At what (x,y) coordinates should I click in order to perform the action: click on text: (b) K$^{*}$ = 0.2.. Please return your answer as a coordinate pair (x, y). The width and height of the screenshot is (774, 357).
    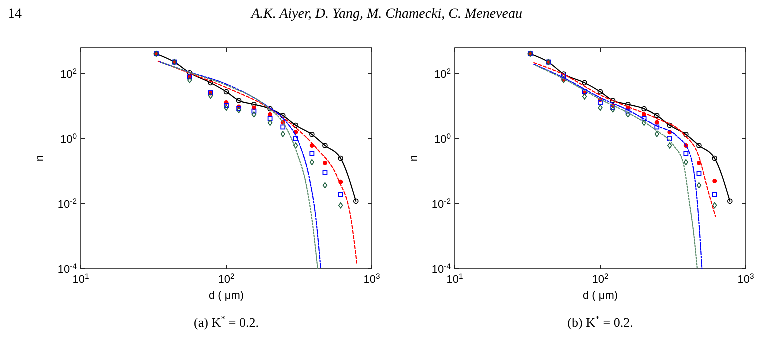
    Looking at the image, I should click on (601, 322).